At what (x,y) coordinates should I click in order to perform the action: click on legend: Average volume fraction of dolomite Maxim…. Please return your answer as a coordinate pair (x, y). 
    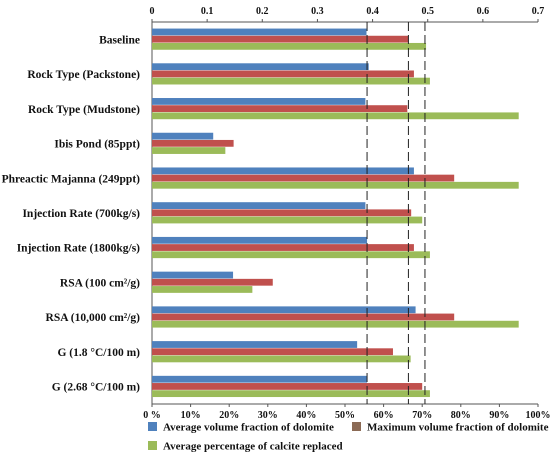
    Looking at the image, I should click on (348, 437).